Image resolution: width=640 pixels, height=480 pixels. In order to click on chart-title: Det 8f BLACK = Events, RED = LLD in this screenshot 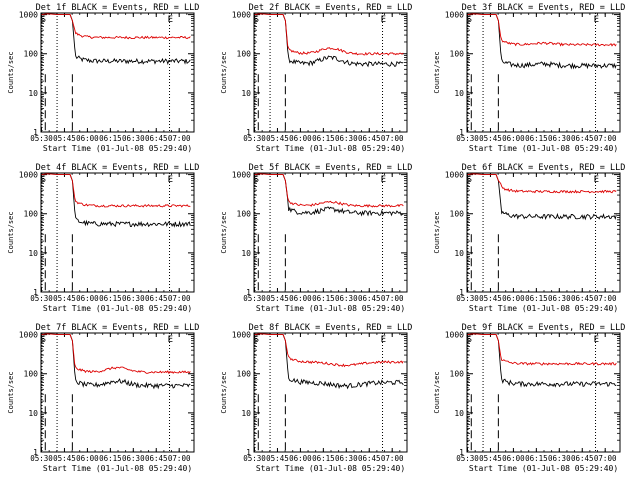, I will do `click(331, 328)`.